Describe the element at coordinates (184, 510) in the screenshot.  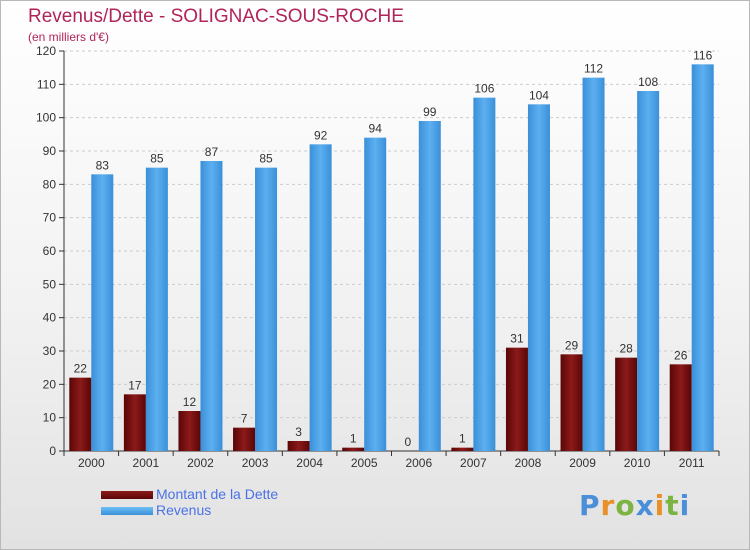
I see `legend-label-revenus: Revenus` at that location.